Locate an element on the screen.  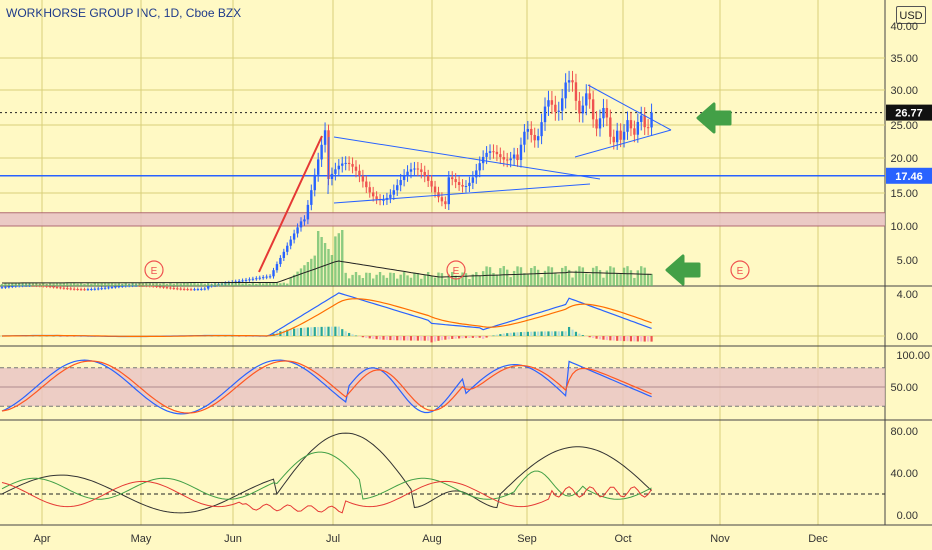
volume-group is located at coordinates (326, 258).